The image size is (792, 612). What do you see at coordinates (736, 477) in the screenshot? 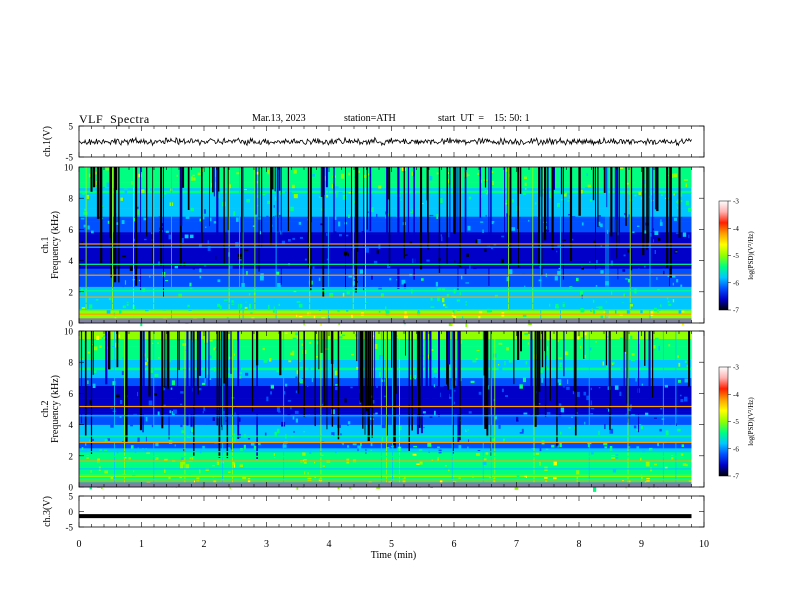
I see `colorbar-tick-label: -7` at bounding box center [736, 477].